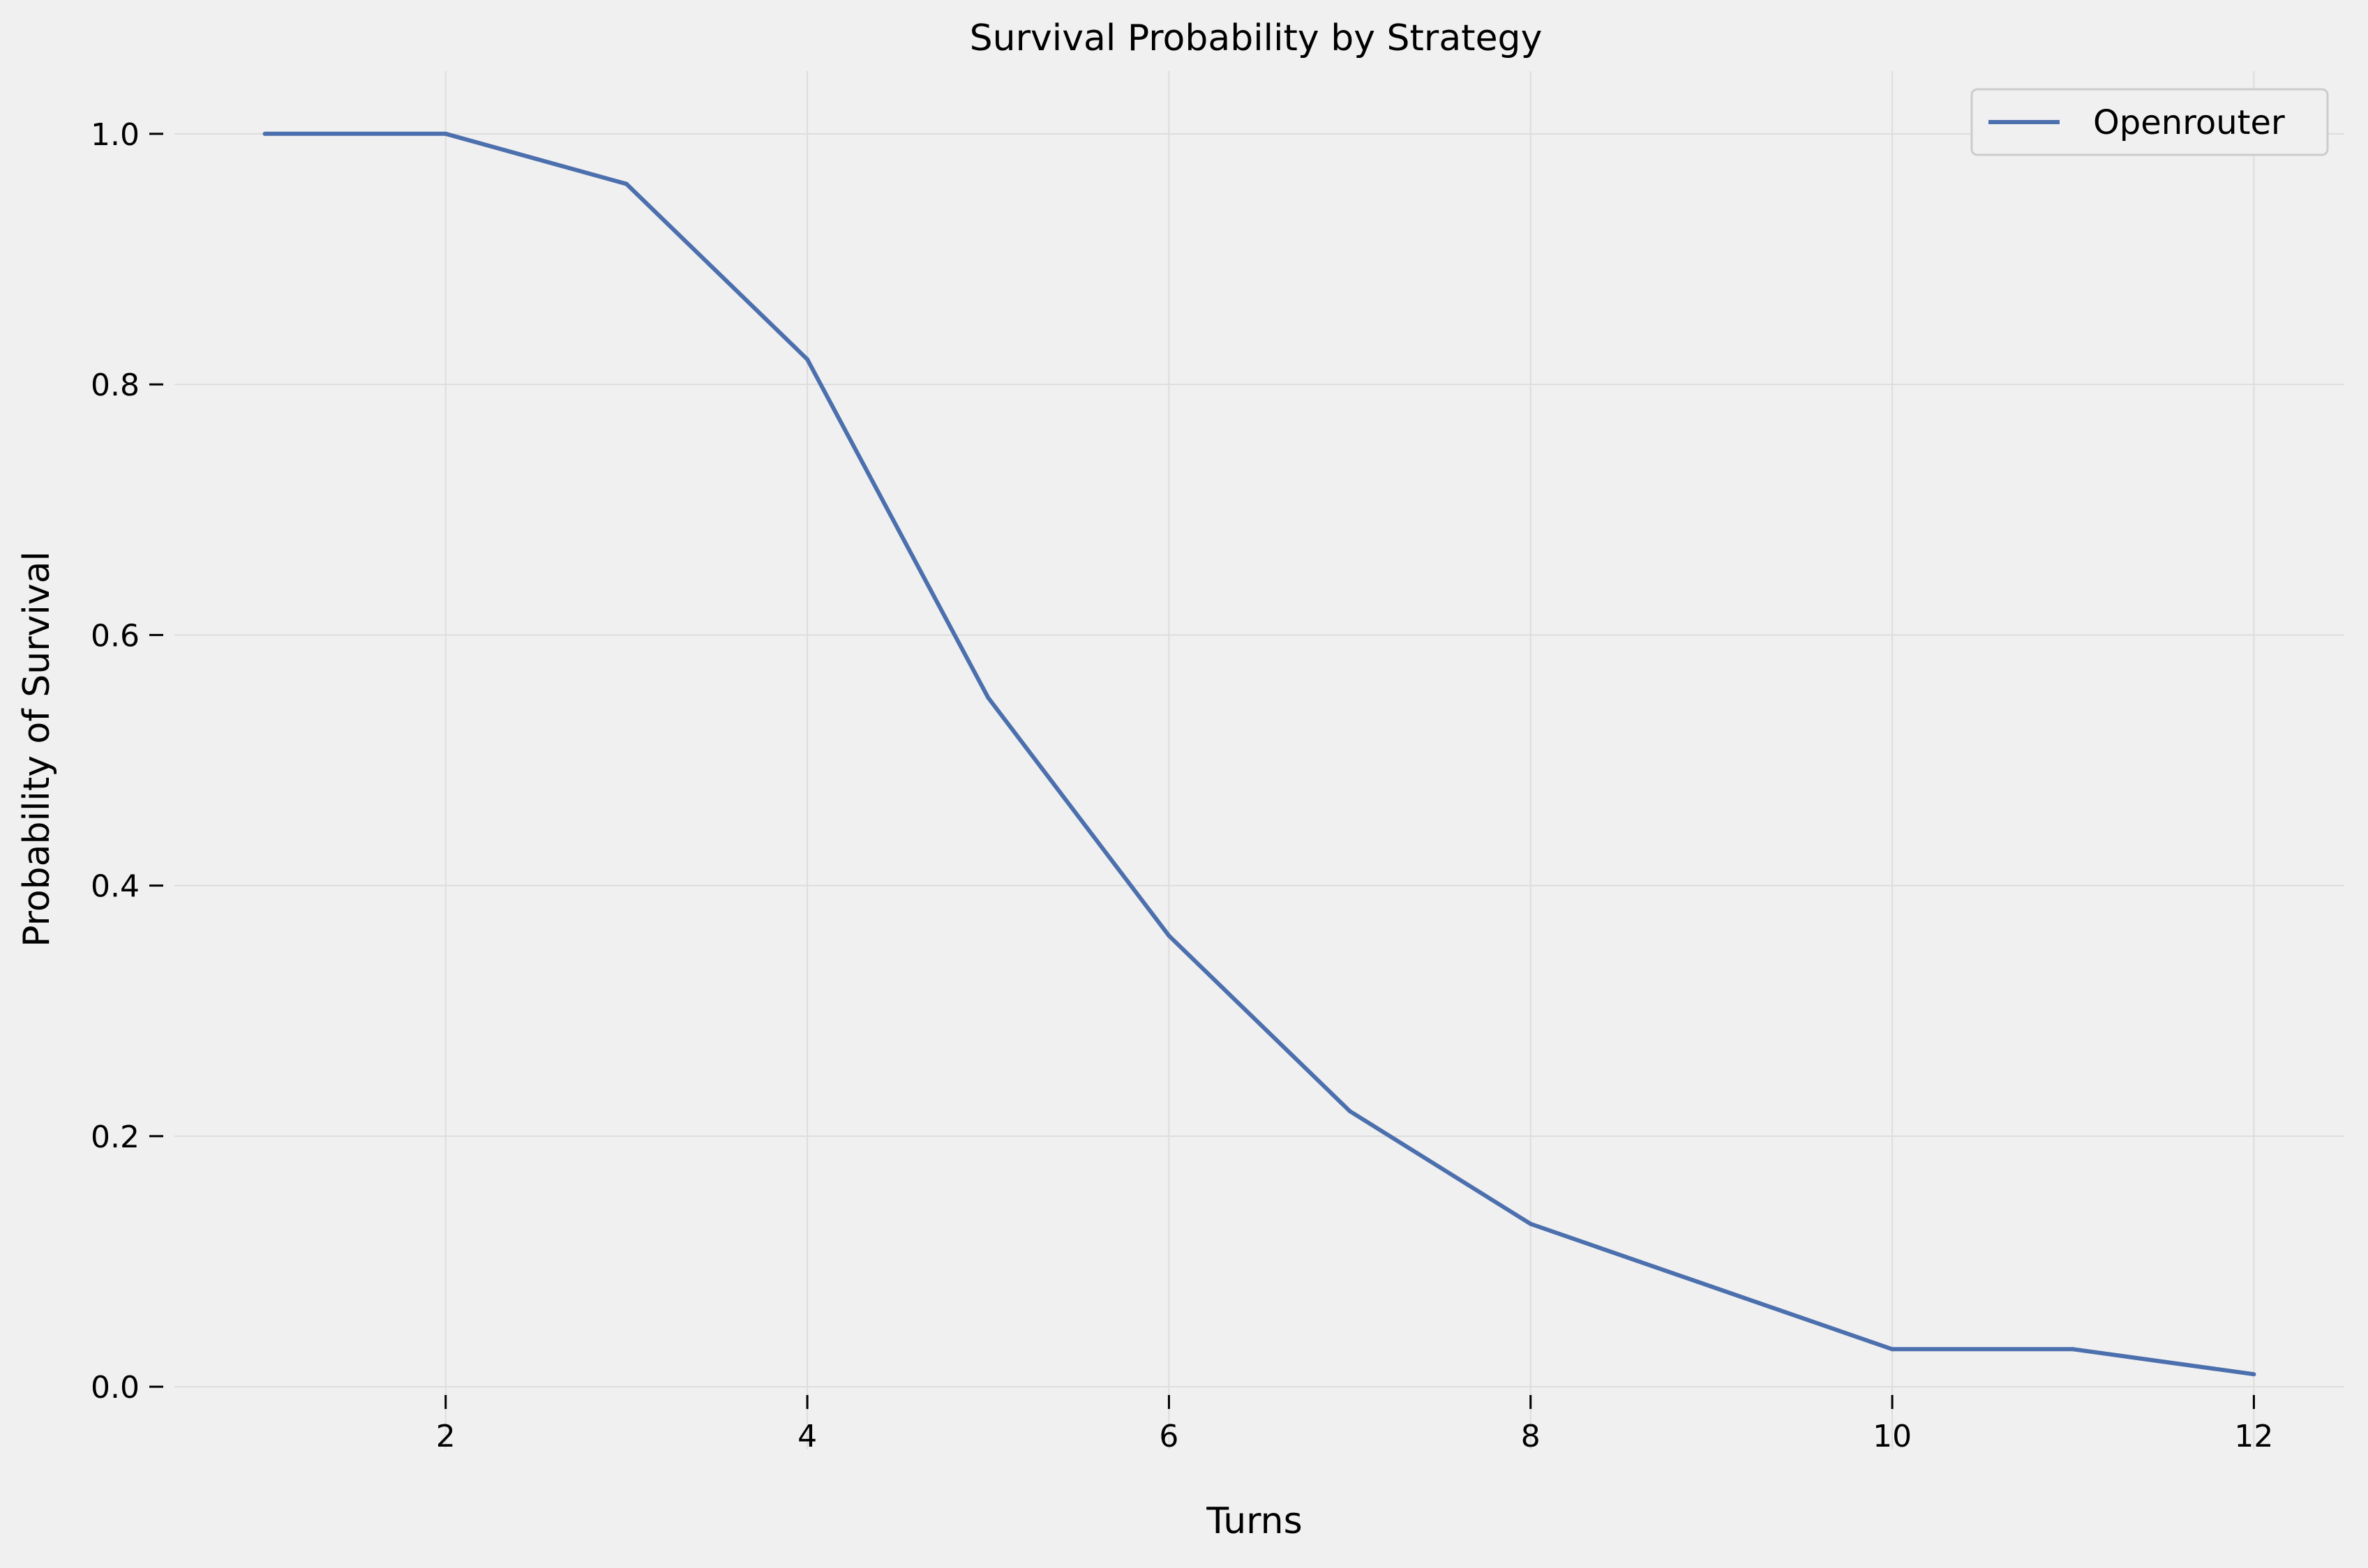  I want to click on legend-frame, so click(2149, 122).